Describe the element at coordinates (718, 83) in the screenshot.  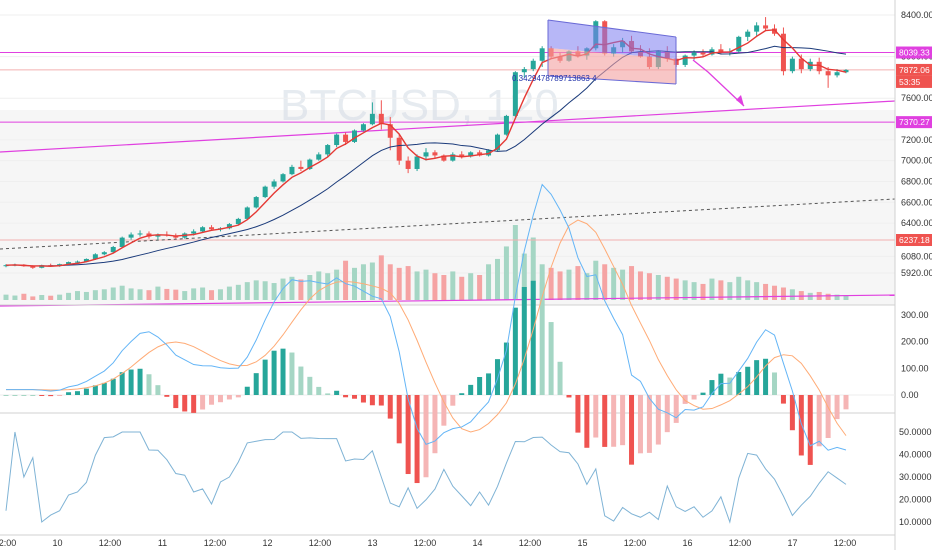
I see `forecast-arrow-path` at that location.